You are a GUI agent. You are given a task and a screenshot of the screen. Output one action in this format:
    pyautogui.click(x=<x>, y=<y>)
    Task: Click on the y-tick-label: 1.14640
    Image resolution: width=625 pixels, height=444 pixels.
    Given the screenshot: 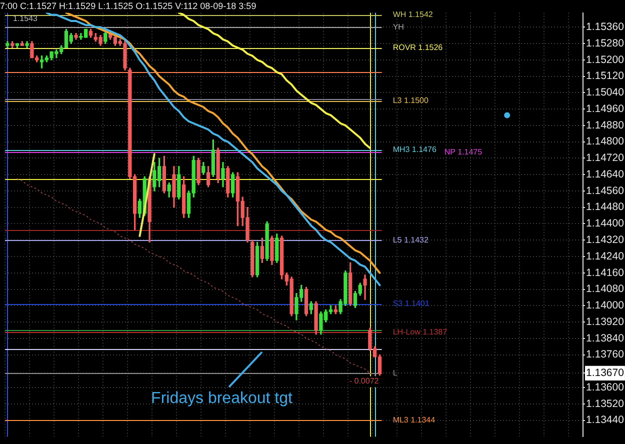 What is the action you would take?
    pyautogui.click(x=605, y=174)
    